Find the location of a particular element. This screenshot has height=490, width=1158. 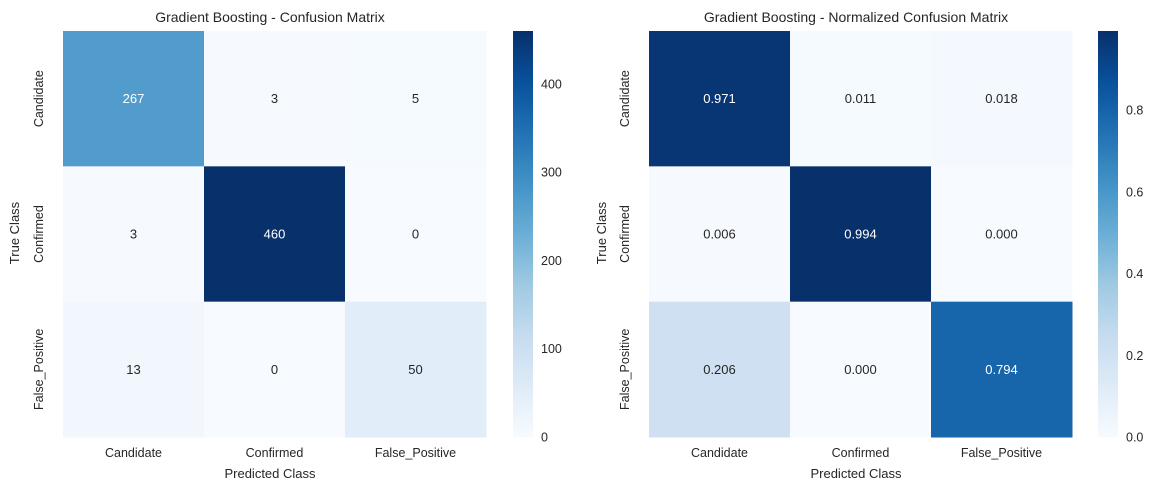

cell-value-label: 13 is located at coordinates (133, 369).